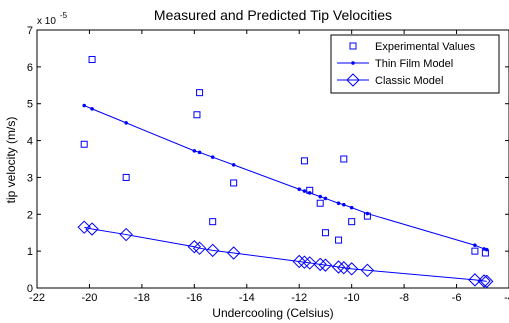  I want to click on y-exponent-power: -5, so click(64, 15).